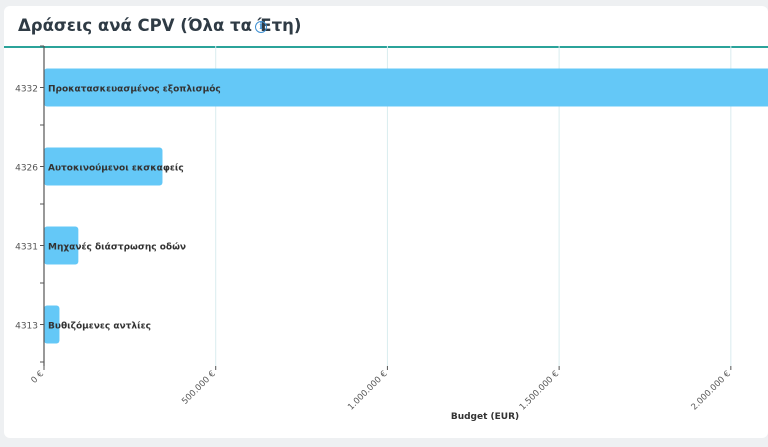 The height and width of the screenshot is (447, 768). Describe the element at coordinates (160, 25) in the screenshot. I see `card-title: Δράσεις ανά CPV (Όλα τα Έτη)` at that location.